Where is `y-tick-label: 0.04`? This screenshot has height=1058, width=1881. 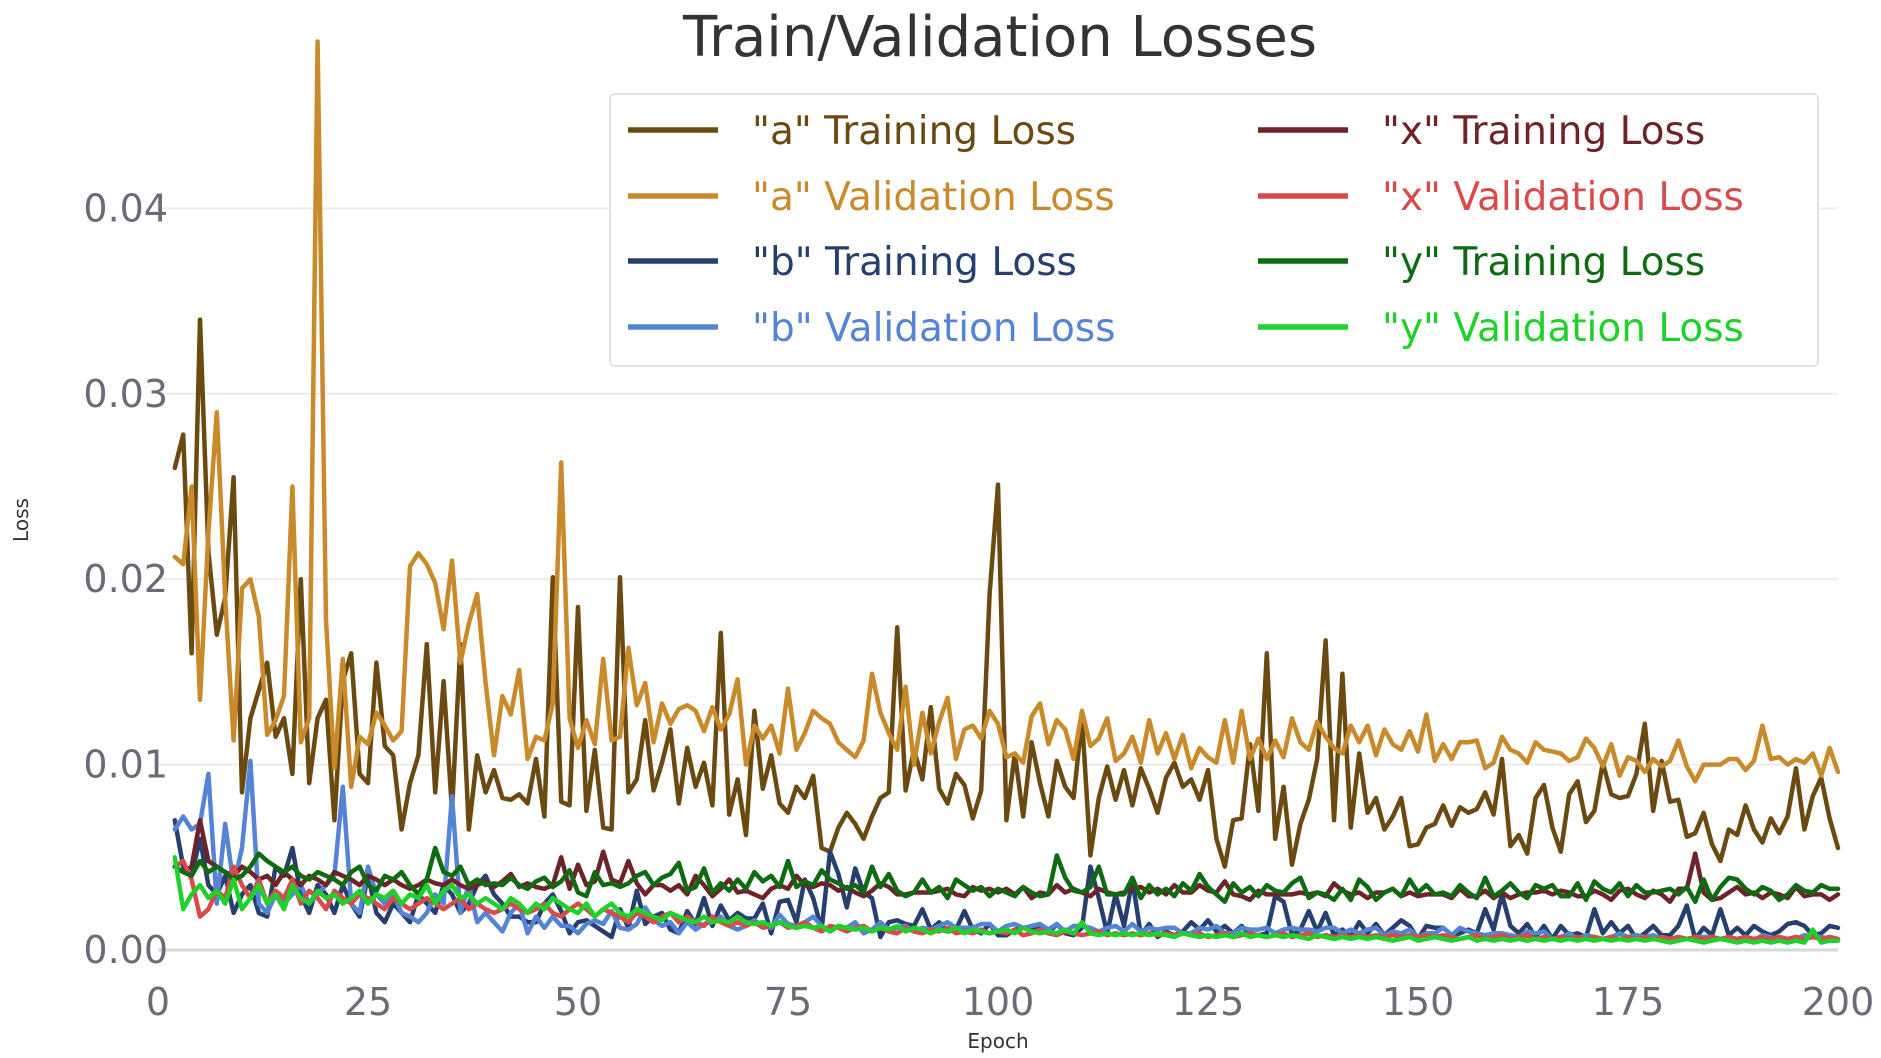 y-tick-label: 0.04 is located at coordinates (125, 208).